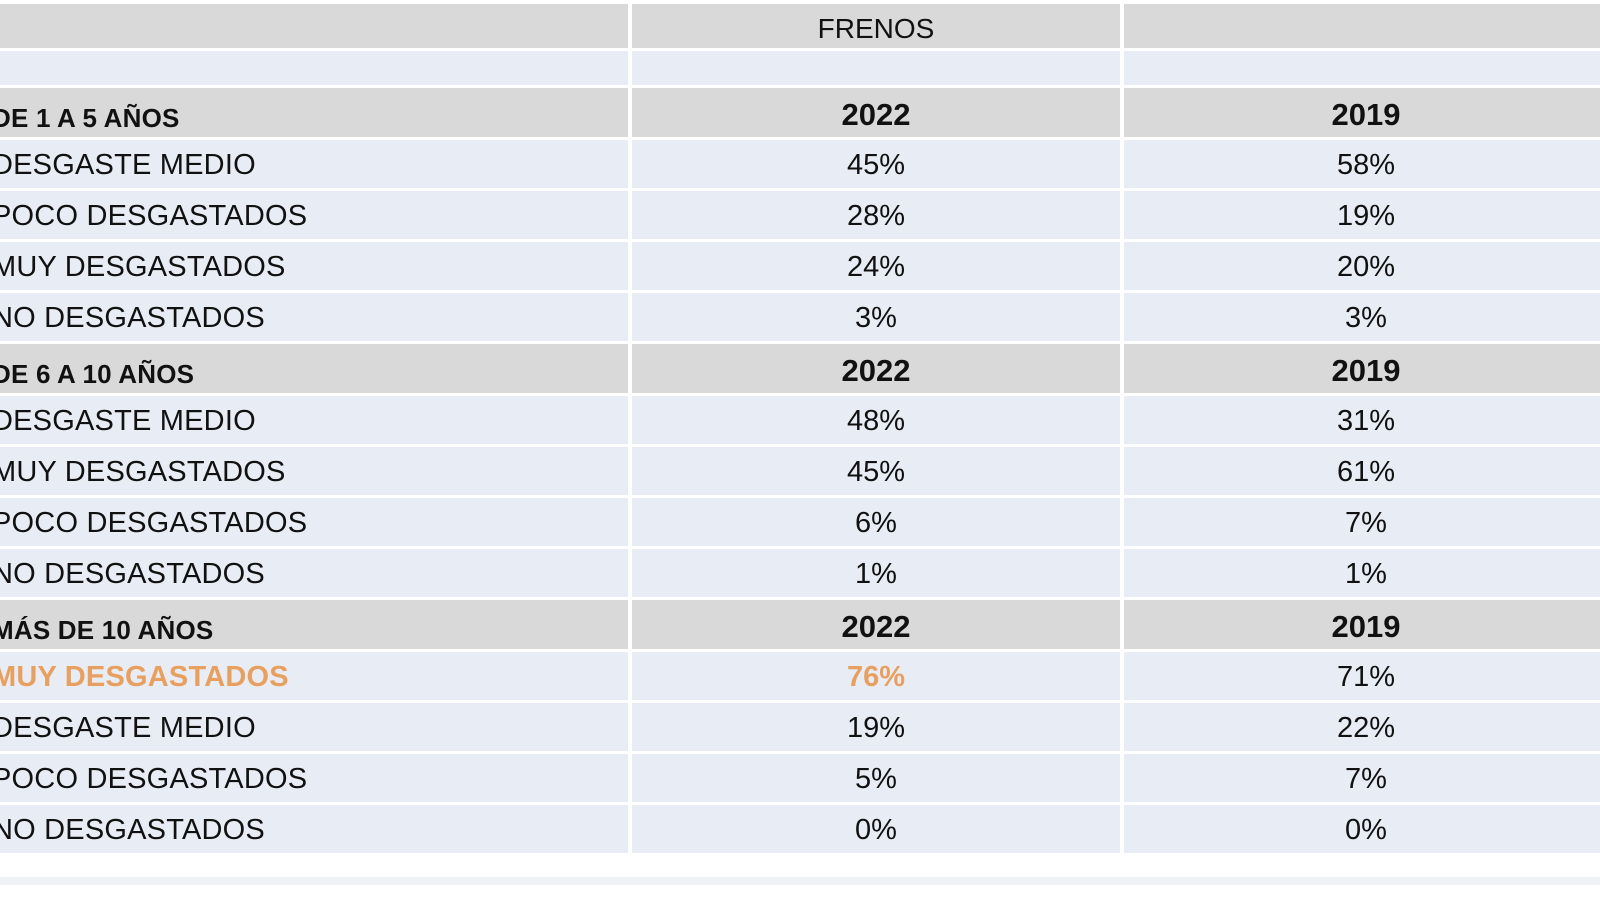 This screenshot has width=1600, height=900. I want to click on table-row: DESGASTE MEDIO 45% 58%, so click(800, 164).